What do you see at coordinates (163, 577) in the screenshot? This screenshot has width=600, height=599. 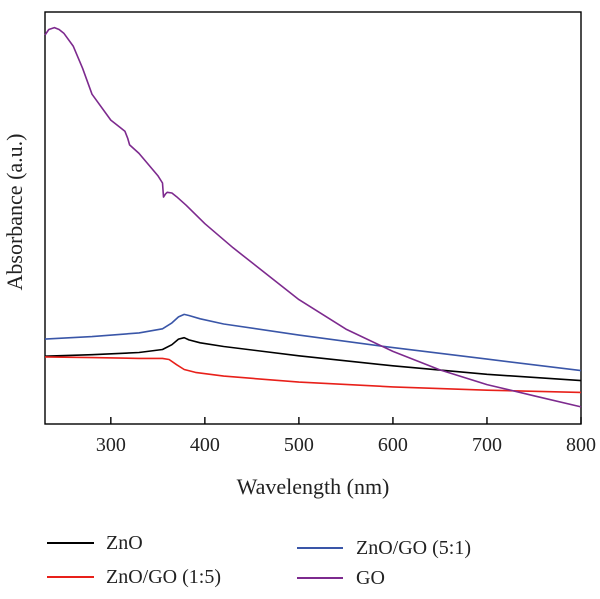 I see `legend-label-zno-go-1-5: ZnO/GO (1:5)` at bounding box center [163, 577].